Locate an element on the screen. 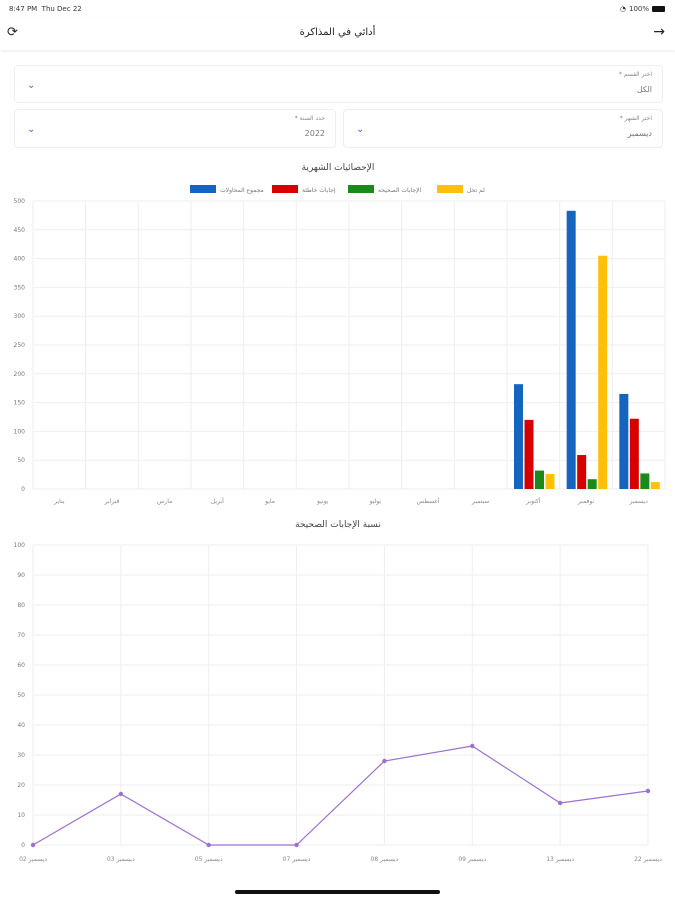 This screenshot has width=675, height=900. section-value: الكل is located at coordinates (644, 89).